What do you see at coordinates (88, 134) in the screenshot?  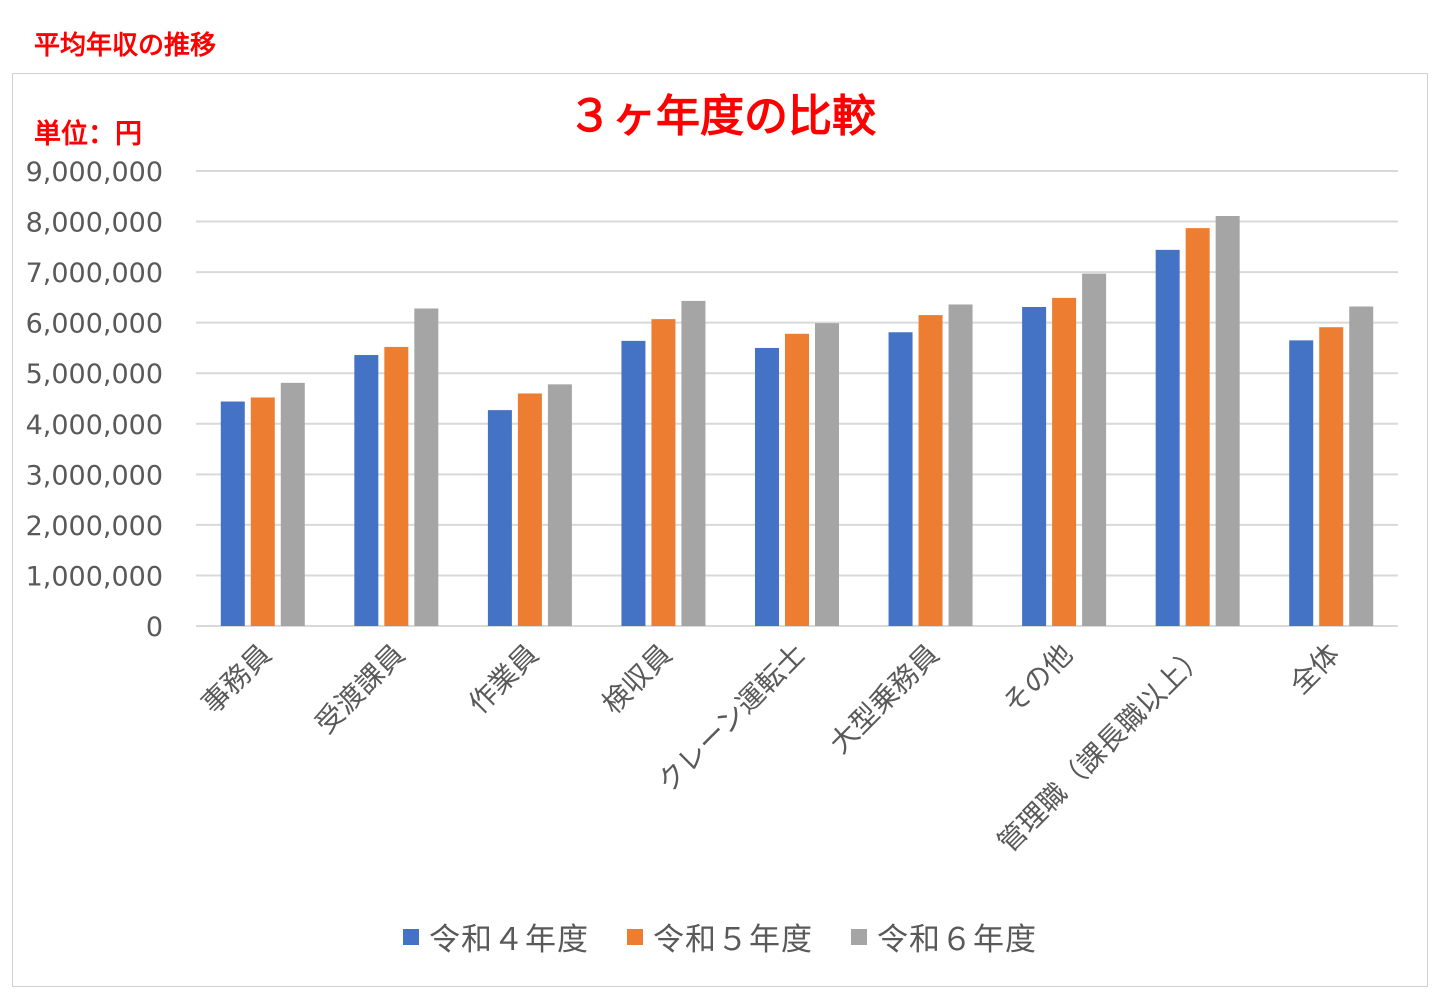 I see `unit-label: 単位：円` at bounding box center [88, 134].